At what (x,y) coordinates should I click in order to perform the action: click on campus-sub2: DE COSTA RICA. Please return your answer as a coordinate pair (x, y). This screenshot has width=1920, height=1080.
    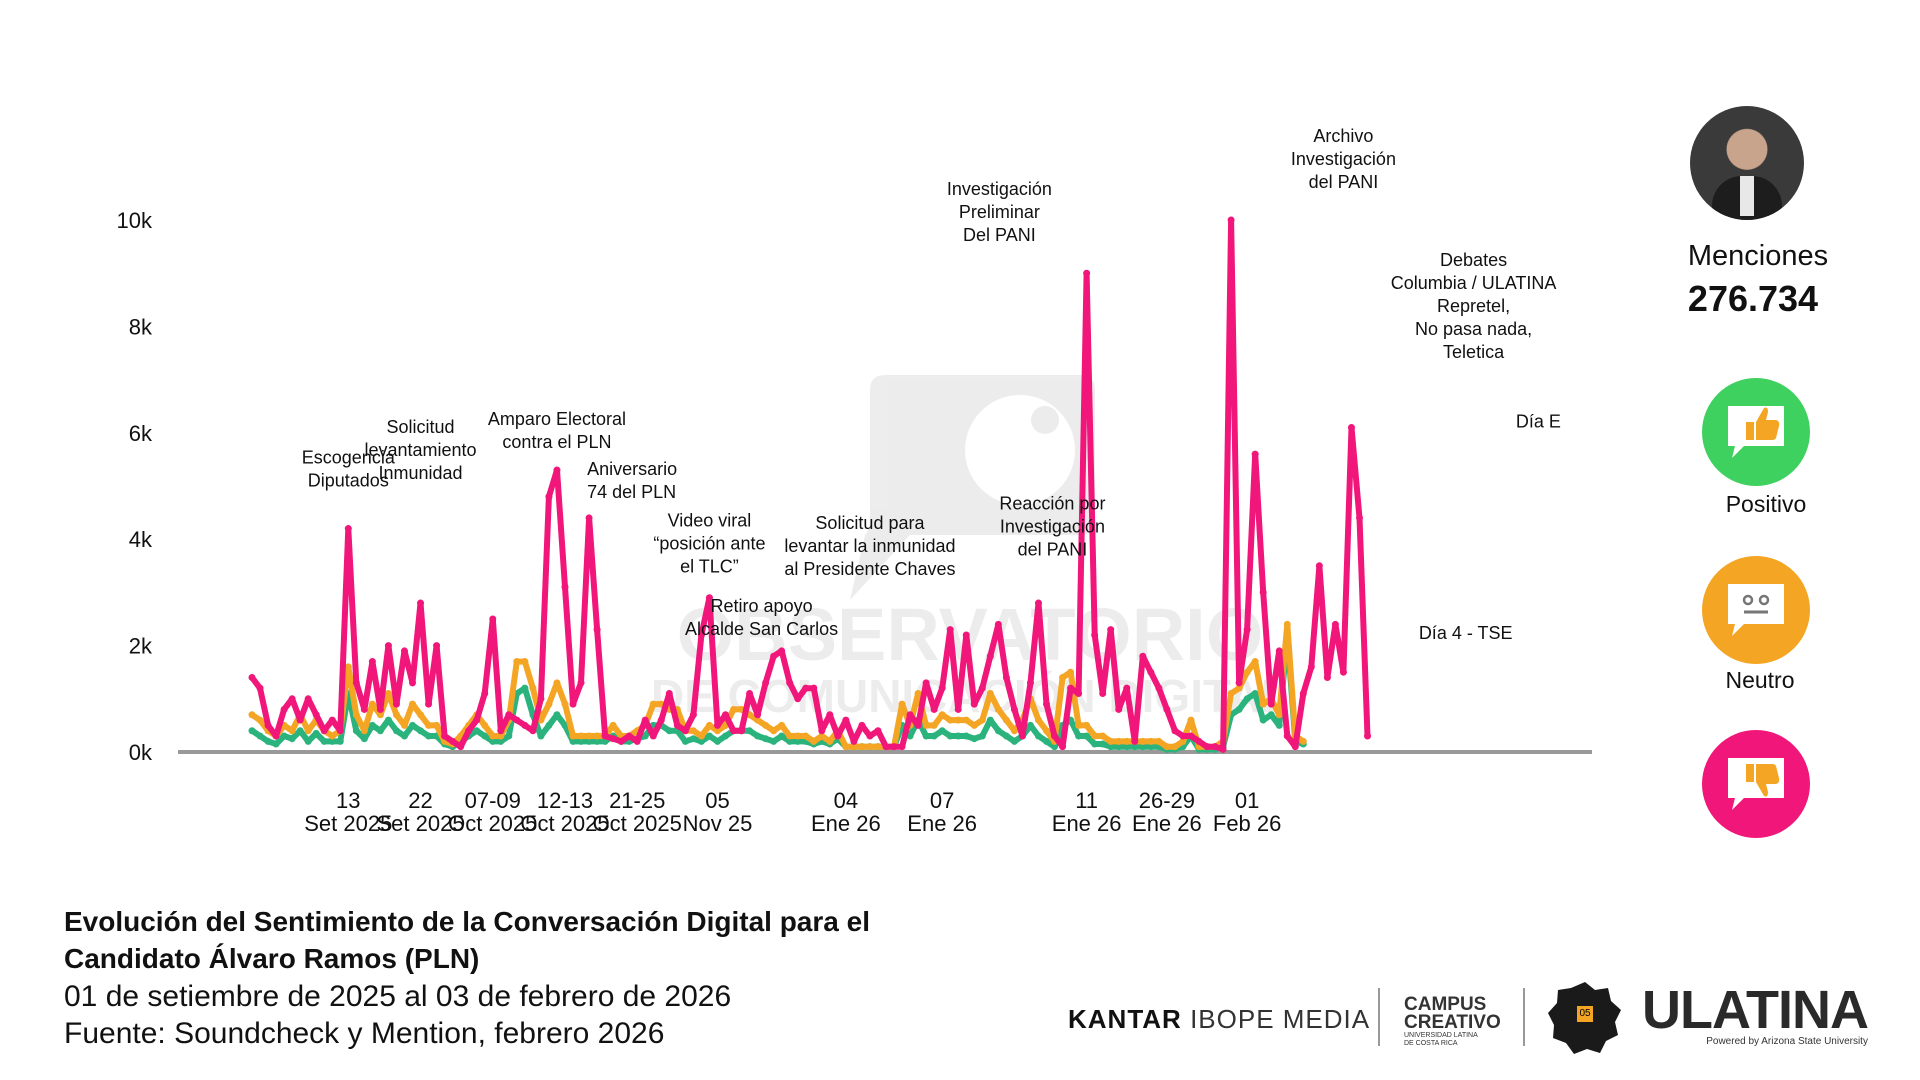
    Looking at the image, I should click on (1431, 1043).